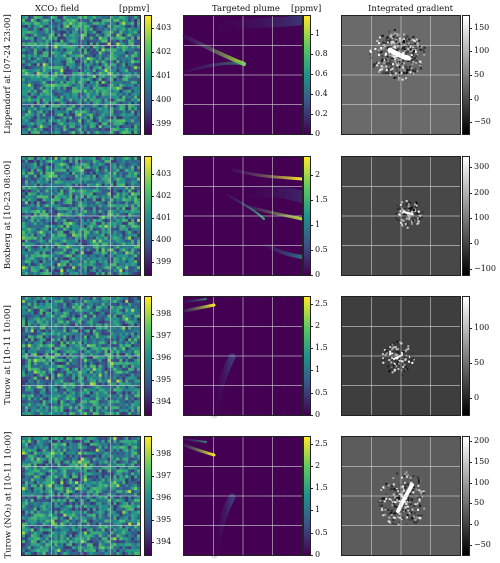  What do you see at coordinates (482, 167) in the screenshot?
I see `colorbar-tick-label: 300` at bounding box center [482, 167].